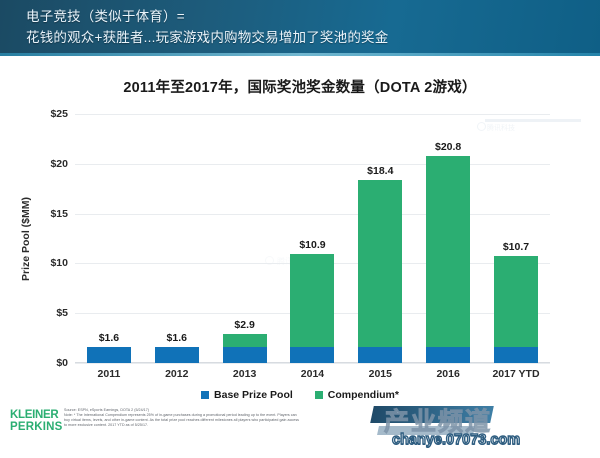 The height and width of the screenshot is (458, 600). Describe the element at coordinates (109, 374) in the screenshot. I see `x-axis-tick: 2011` at that location.